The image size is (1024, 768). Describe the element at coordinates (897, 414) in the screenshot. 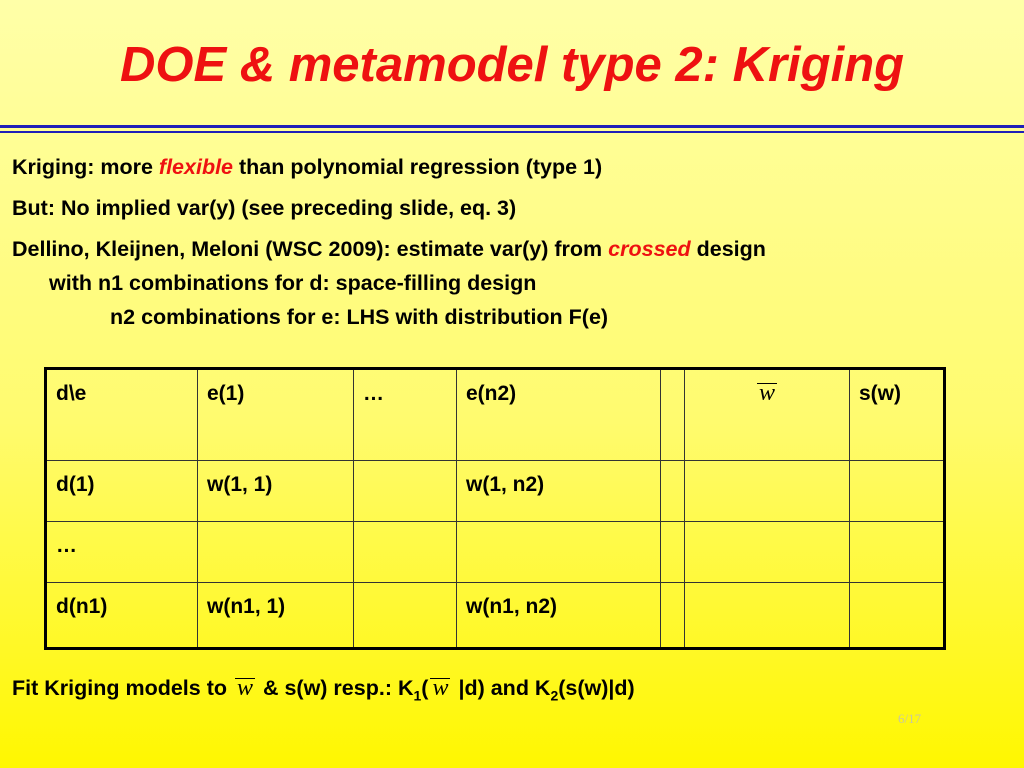

I see `header-cell-sw: s(w)` at that location.